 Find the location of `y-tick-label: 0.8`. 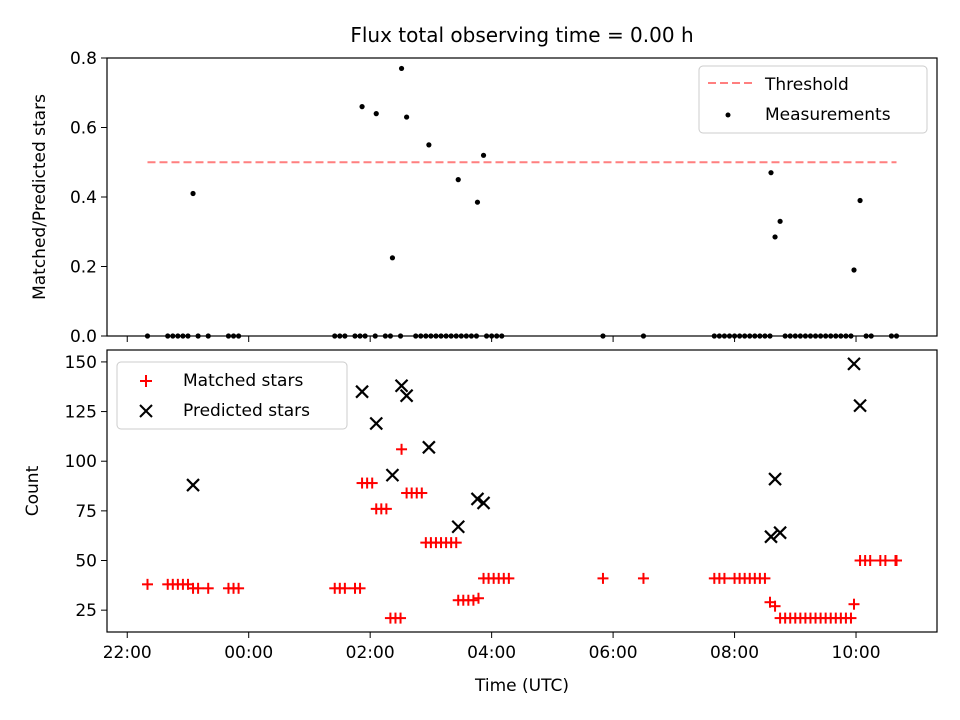

y-tick-label: 0.8 is located at coordinates (83, 59).